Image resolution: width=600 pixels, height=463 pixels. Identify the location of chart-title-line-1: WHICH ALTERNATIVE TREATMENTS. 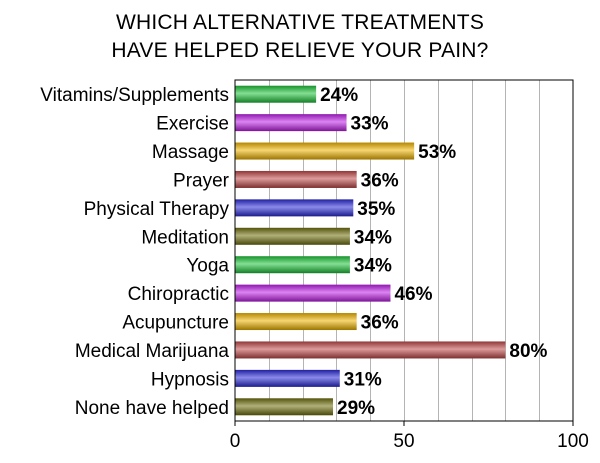
(300, 22).